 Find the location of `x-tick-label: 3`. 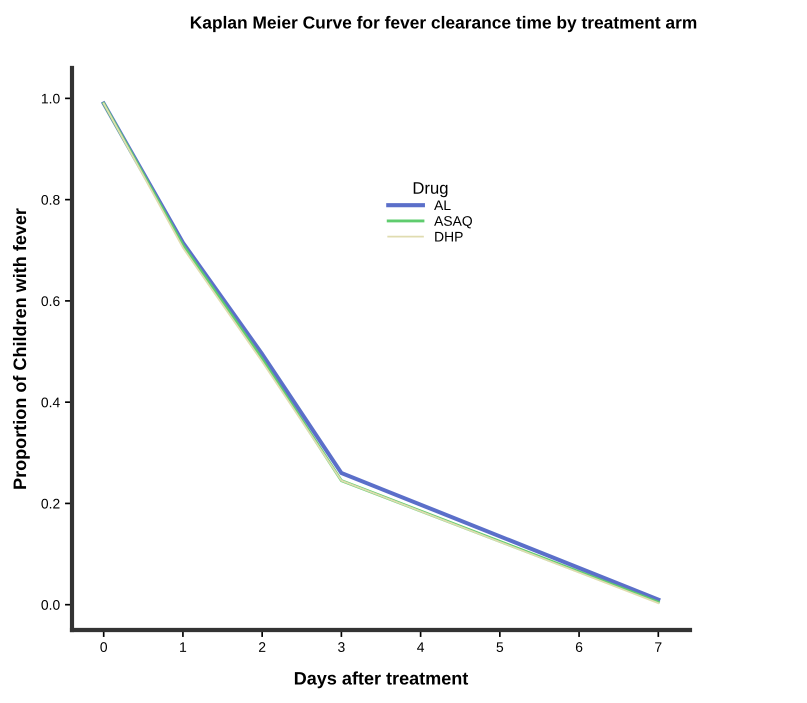

x-tick-label: 3 is located at coordinates (341, 647).